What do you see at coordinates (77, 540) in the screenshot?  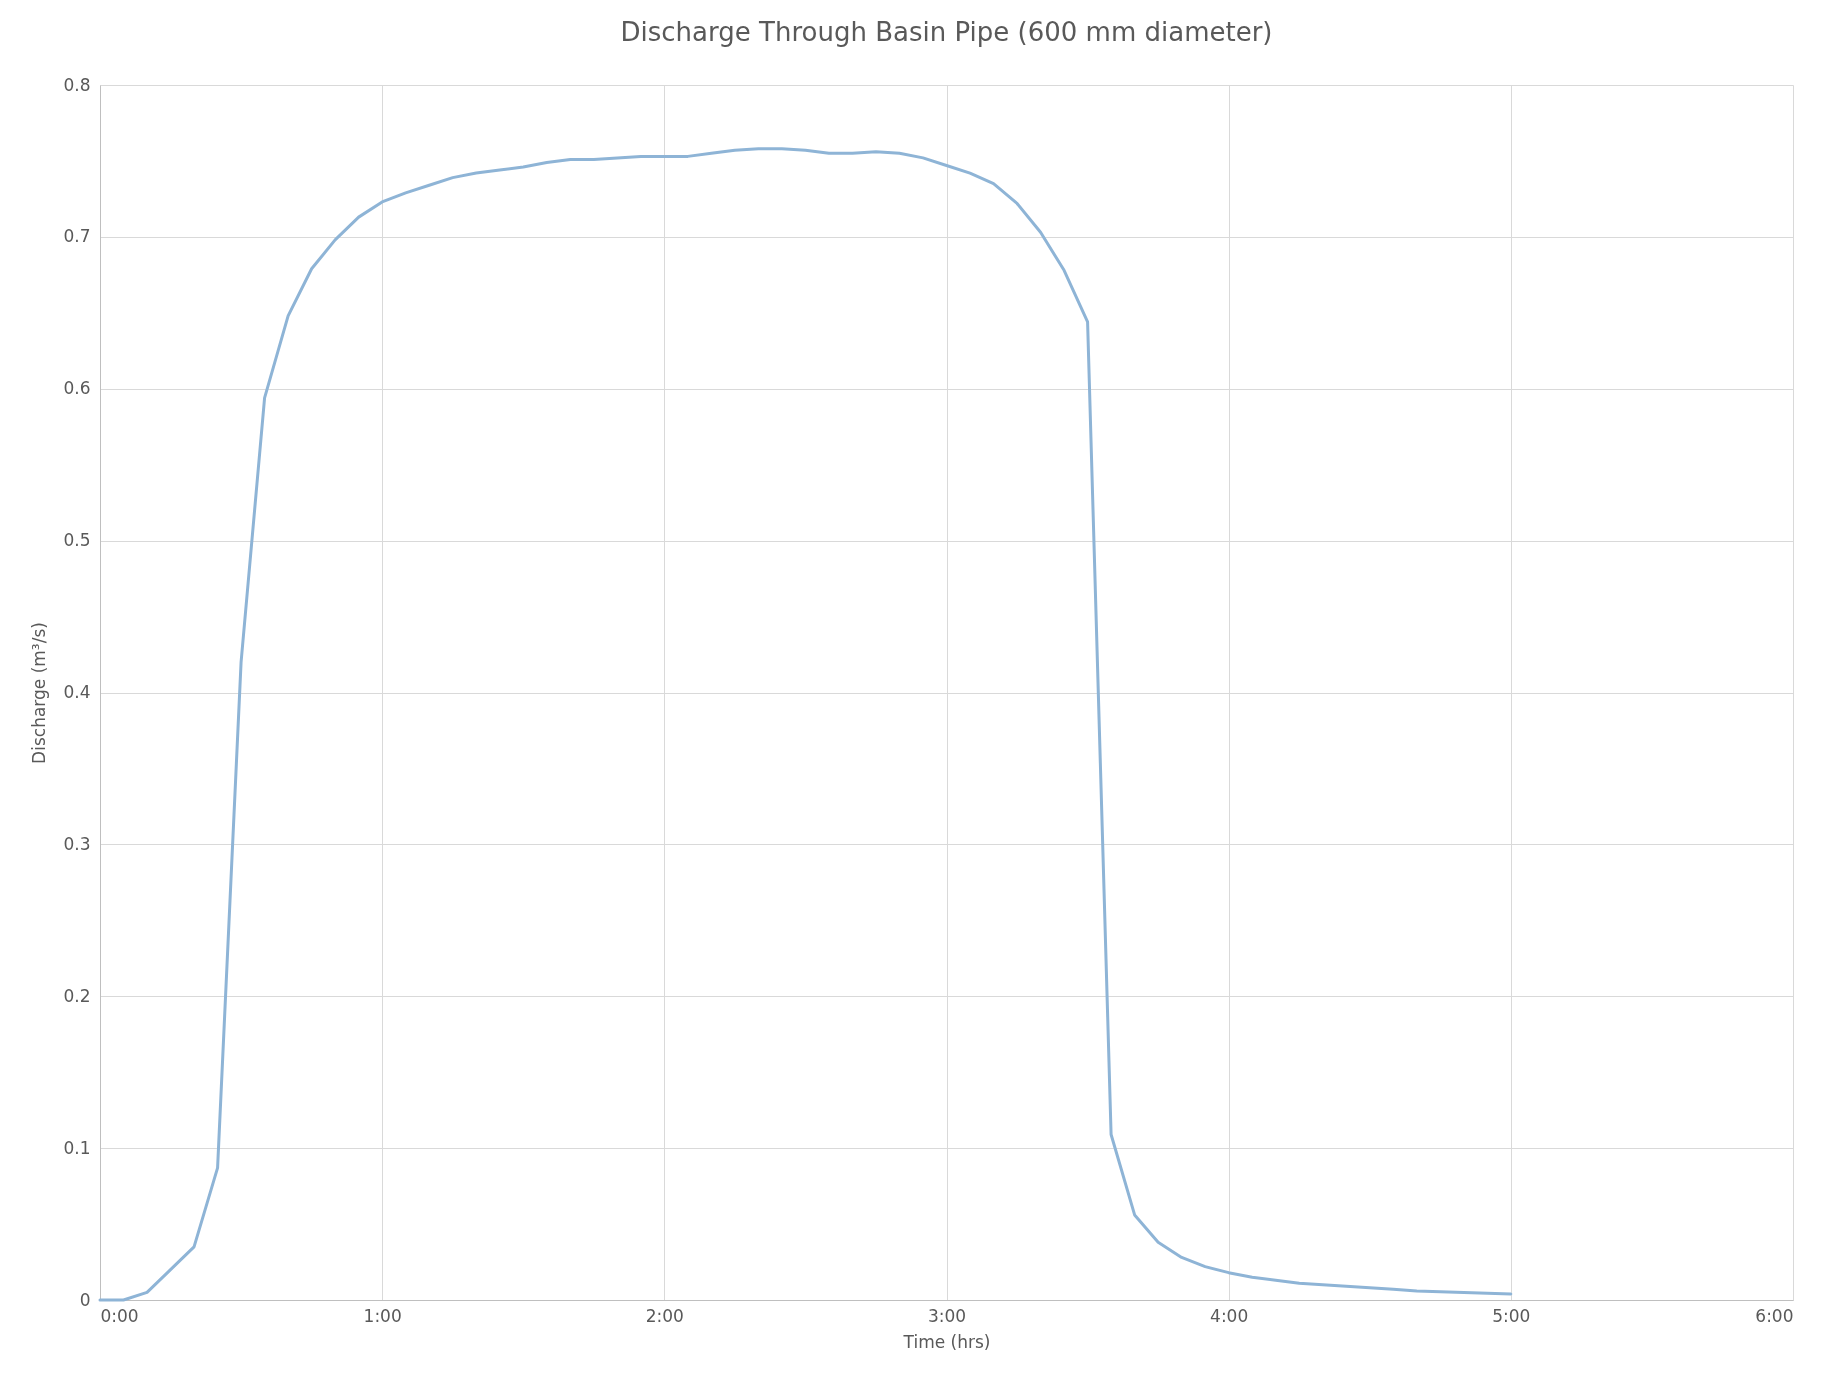 I see `y-tick-label: 0.5` at bounding box center [77, 540].